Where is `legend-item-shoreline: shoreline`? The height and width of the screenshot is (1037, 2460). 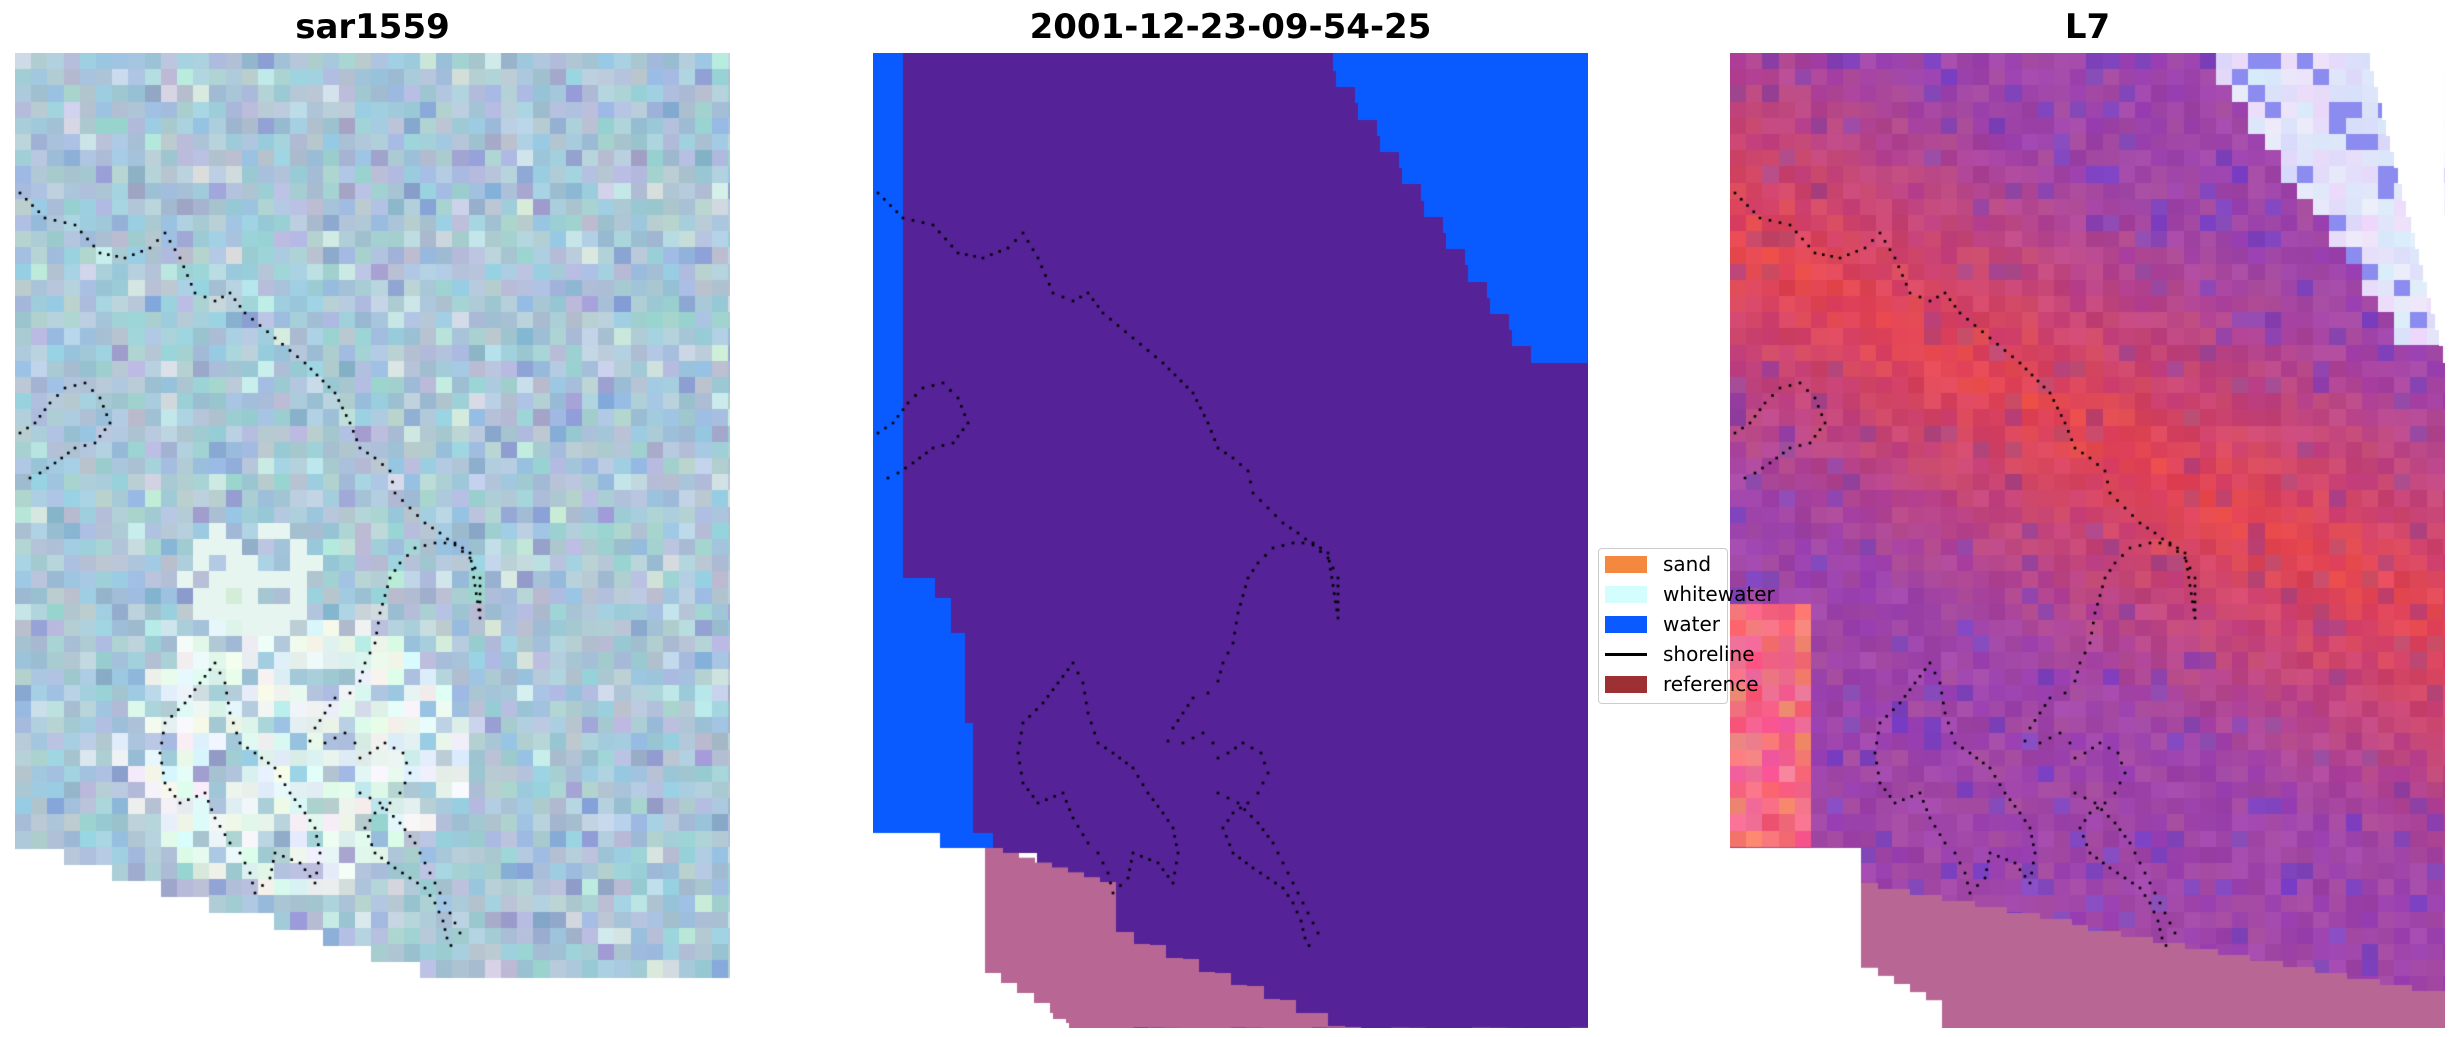 legend-item-shoreline: shoreline is located at coordinates (1680, 654).